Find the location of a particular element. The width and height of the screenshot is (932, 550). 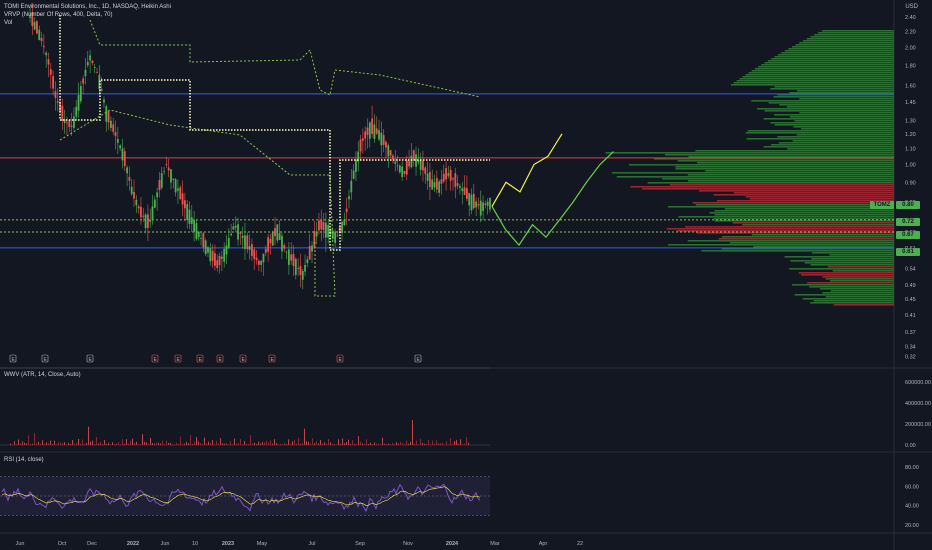

current-price-tag: 0.80 is located at coordinates (908, 205).